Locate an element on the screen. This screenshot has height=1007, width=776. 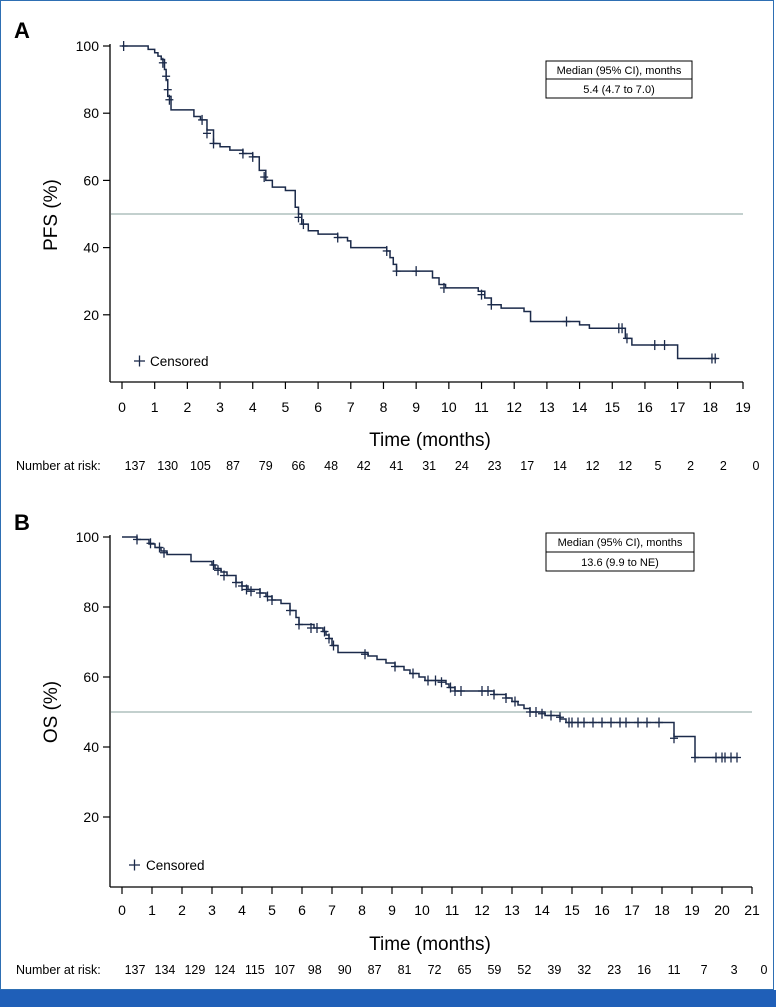
risk-value-a: 79 is located at coordinates (266, 466).